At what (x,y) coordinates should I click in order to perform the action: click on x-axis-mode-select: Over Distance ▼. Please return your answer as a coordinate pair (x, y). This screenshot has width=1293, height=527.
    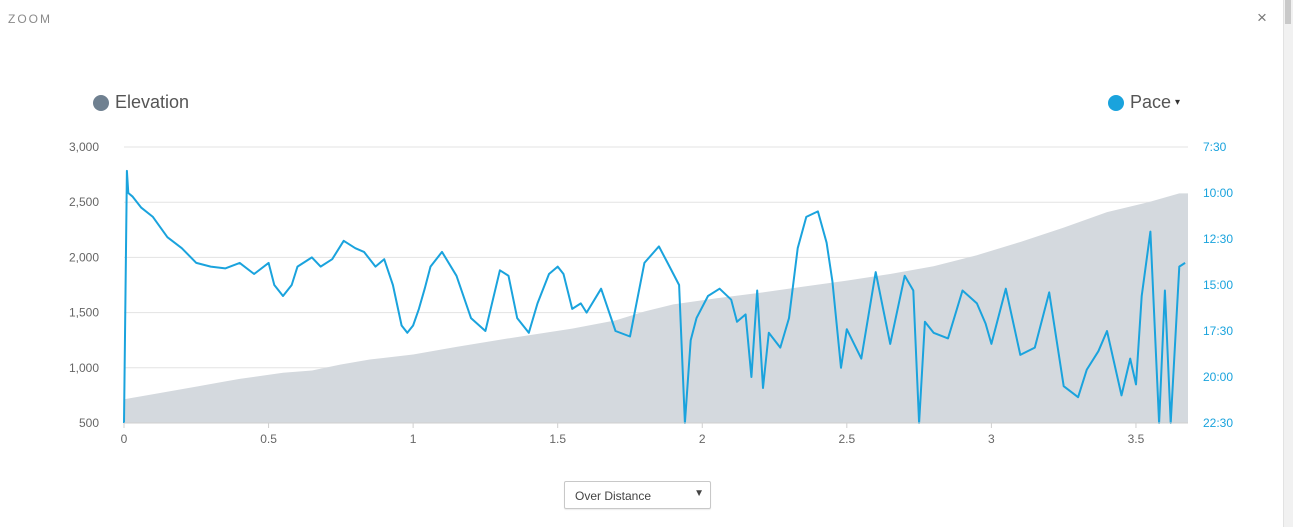
    Looking at the image, I should click on (637, 495).